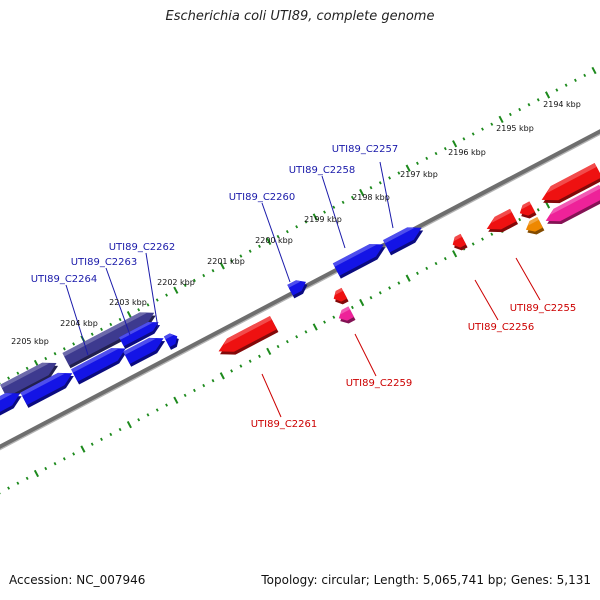  Describe the element at coordinates (535, 225) in the screenshot. I see `gene-rev-orange` at that location.